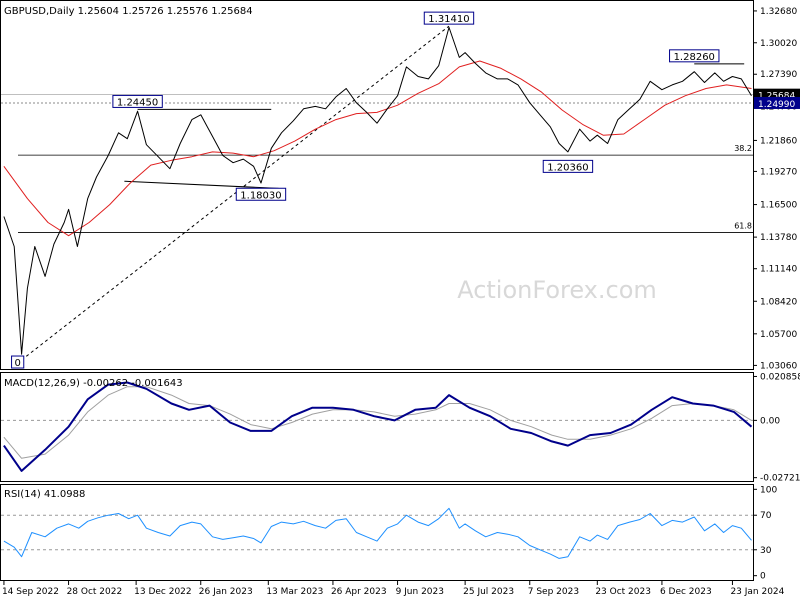 The width and height of the screenshot is (800, 600). I want to click on x-tick-label: 14 Sep 2022, so click(30, 592).